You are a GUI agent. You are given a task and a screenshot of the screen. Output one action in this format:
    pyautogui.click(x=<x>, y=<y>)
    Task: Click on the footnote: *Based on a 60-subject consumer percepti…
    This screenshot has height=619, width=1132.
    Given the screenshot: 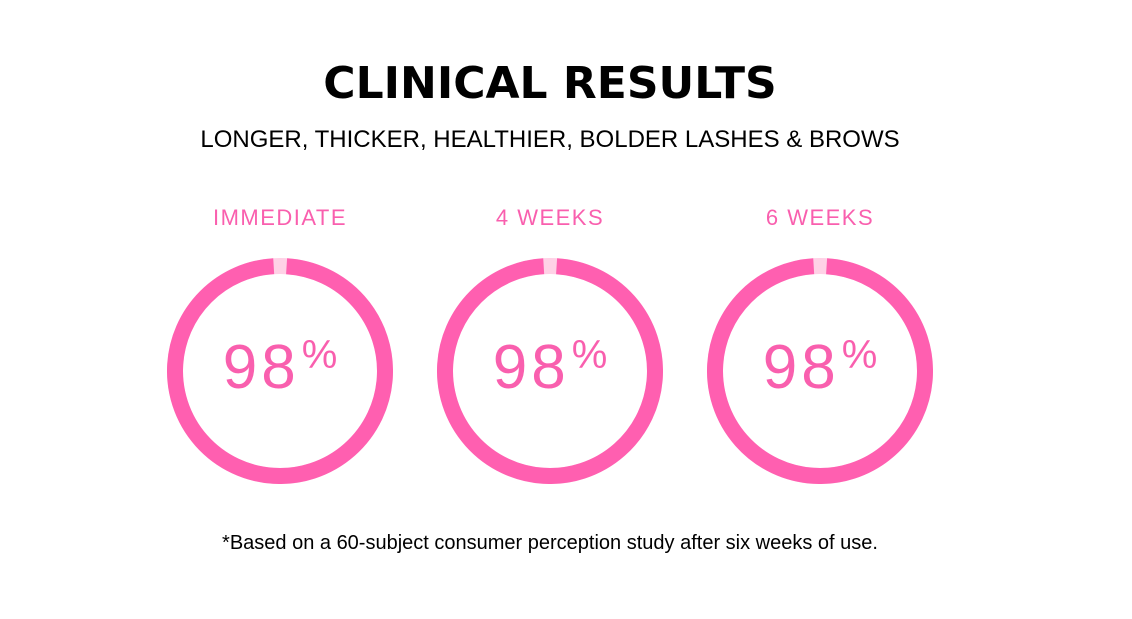 What is the action you would take?
    pyautogui.click(x=550, y=543)
    